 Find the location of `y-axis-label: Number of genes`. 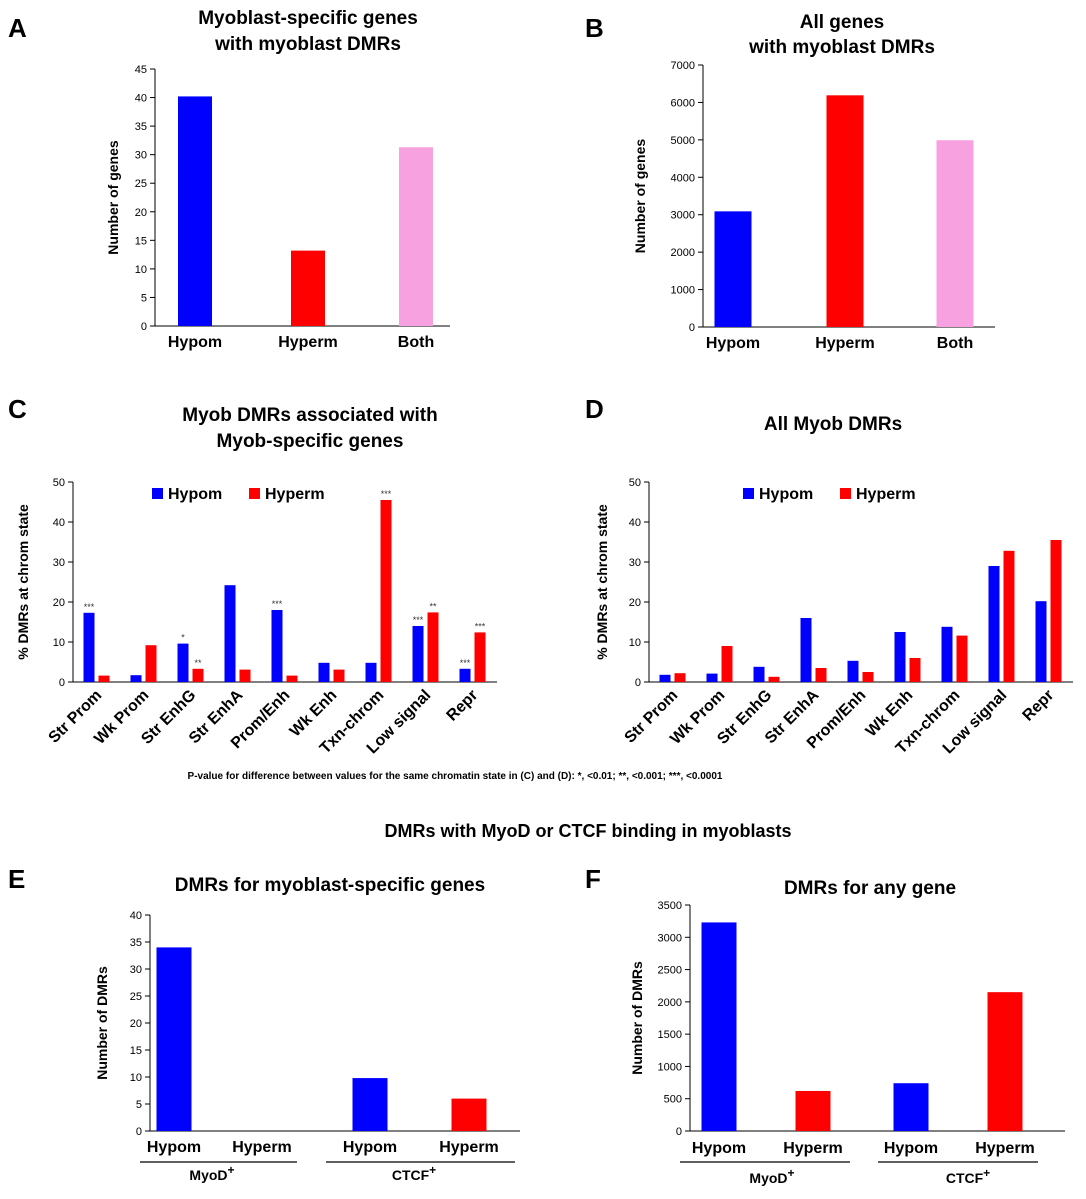

y-axis-label: Number of genes is located at coordinates (640, 196).